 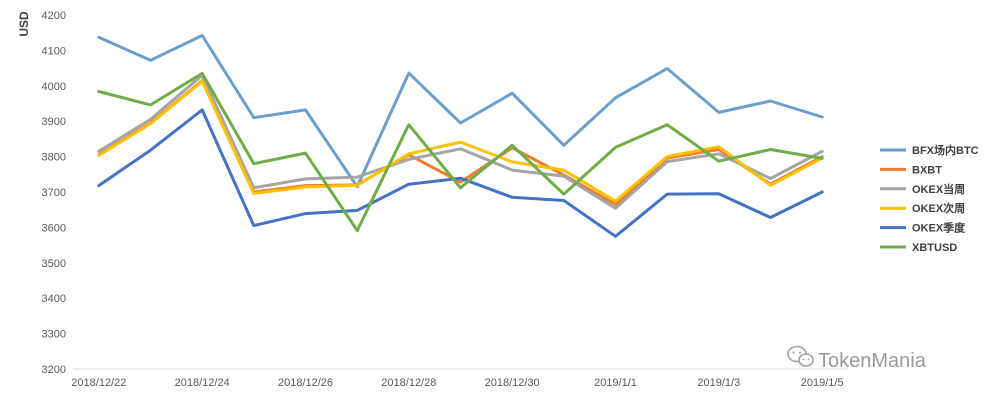 What do you see at coordinates (929, 198) in the screenshot?
I see `legend: BFX场内BTC BXBT OKEX当周 OKEX次周 OKEX季度 XBTUSD` at bounding box center [929, 198].